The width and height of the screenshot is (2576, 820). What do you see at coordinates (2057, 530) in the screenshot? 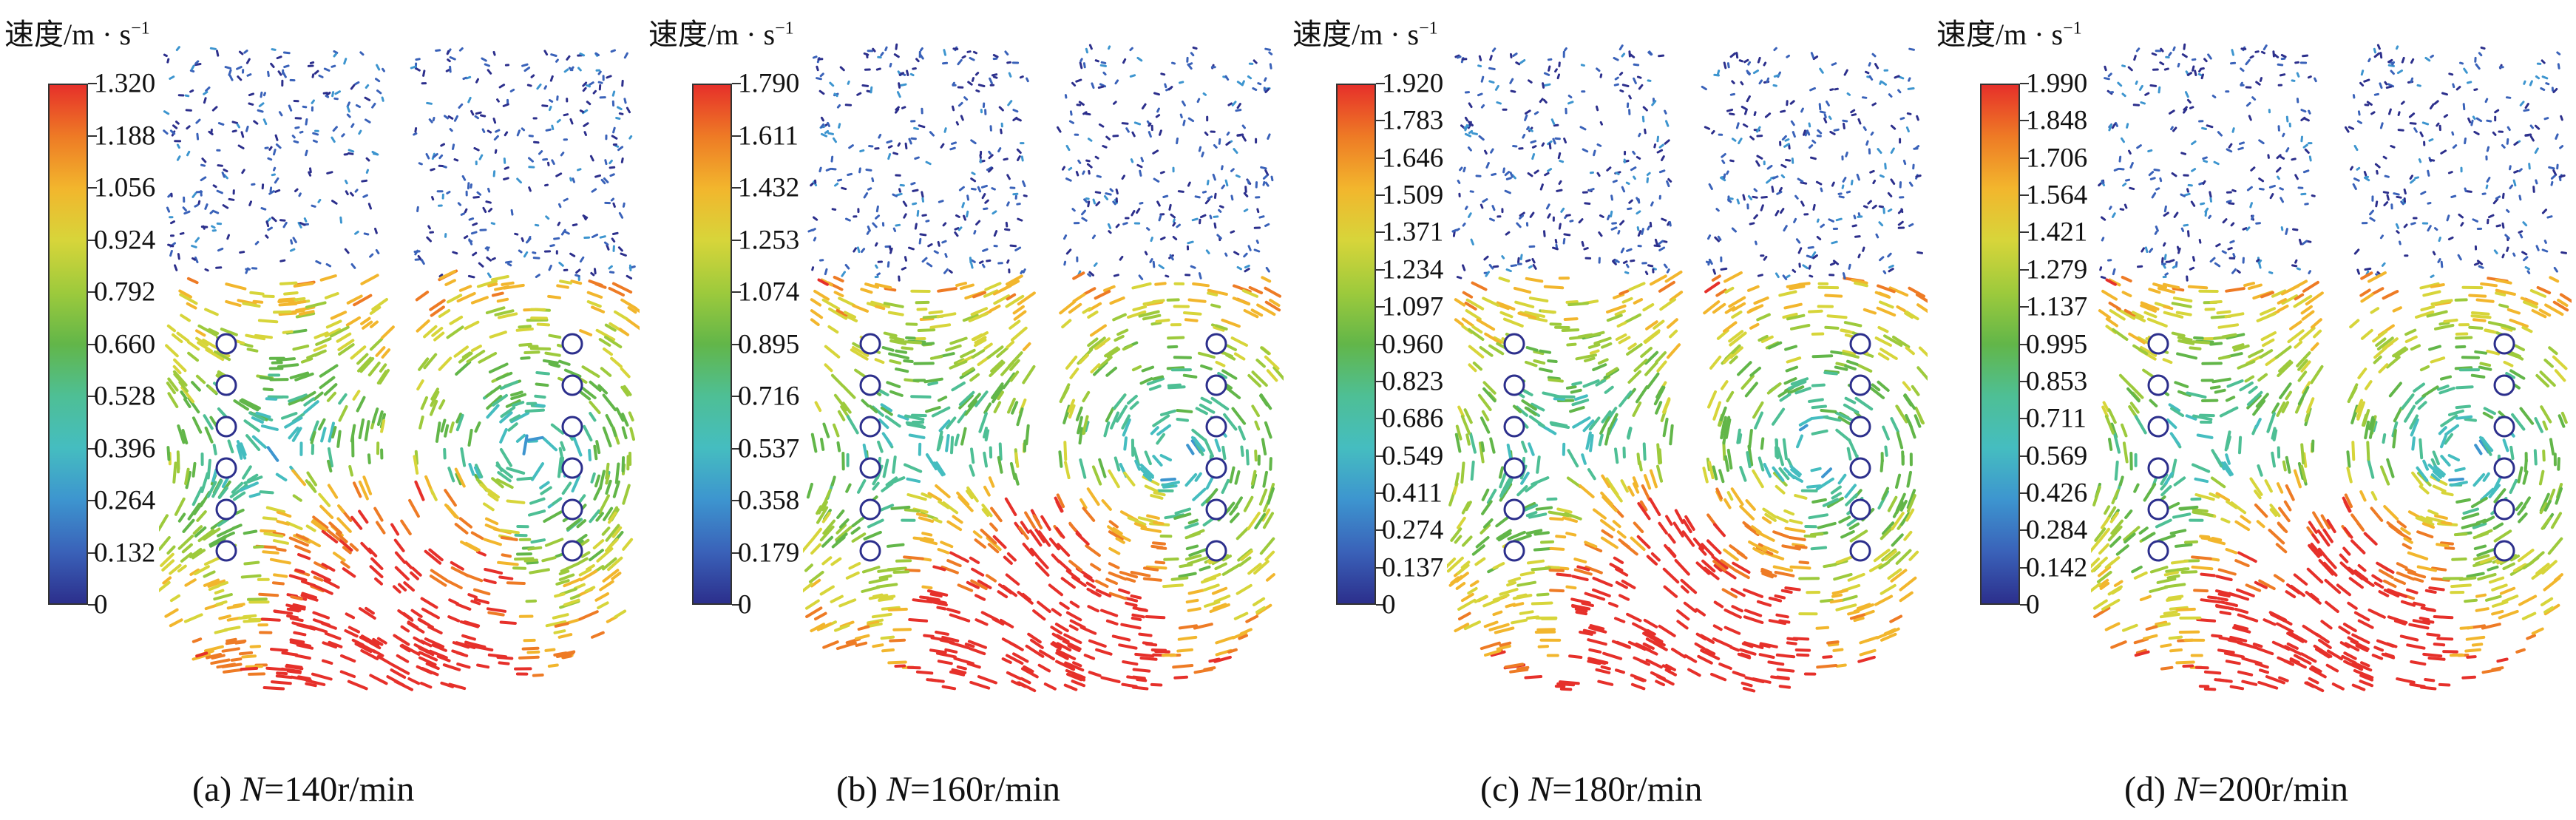
I see `legend-tick-label: 0.284` at bounding box center [2057, 530].